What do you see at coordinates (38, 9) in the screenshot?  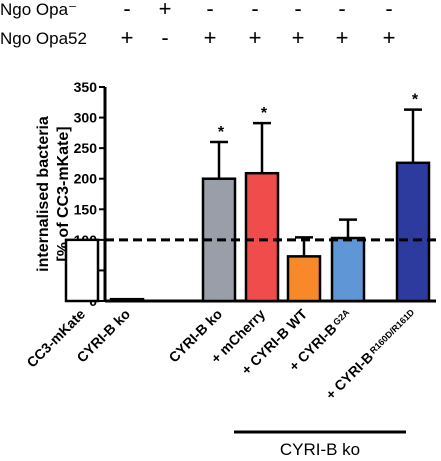 I see `header-row-label: Ngo Opa⁻` at bounding box center [38, 9].